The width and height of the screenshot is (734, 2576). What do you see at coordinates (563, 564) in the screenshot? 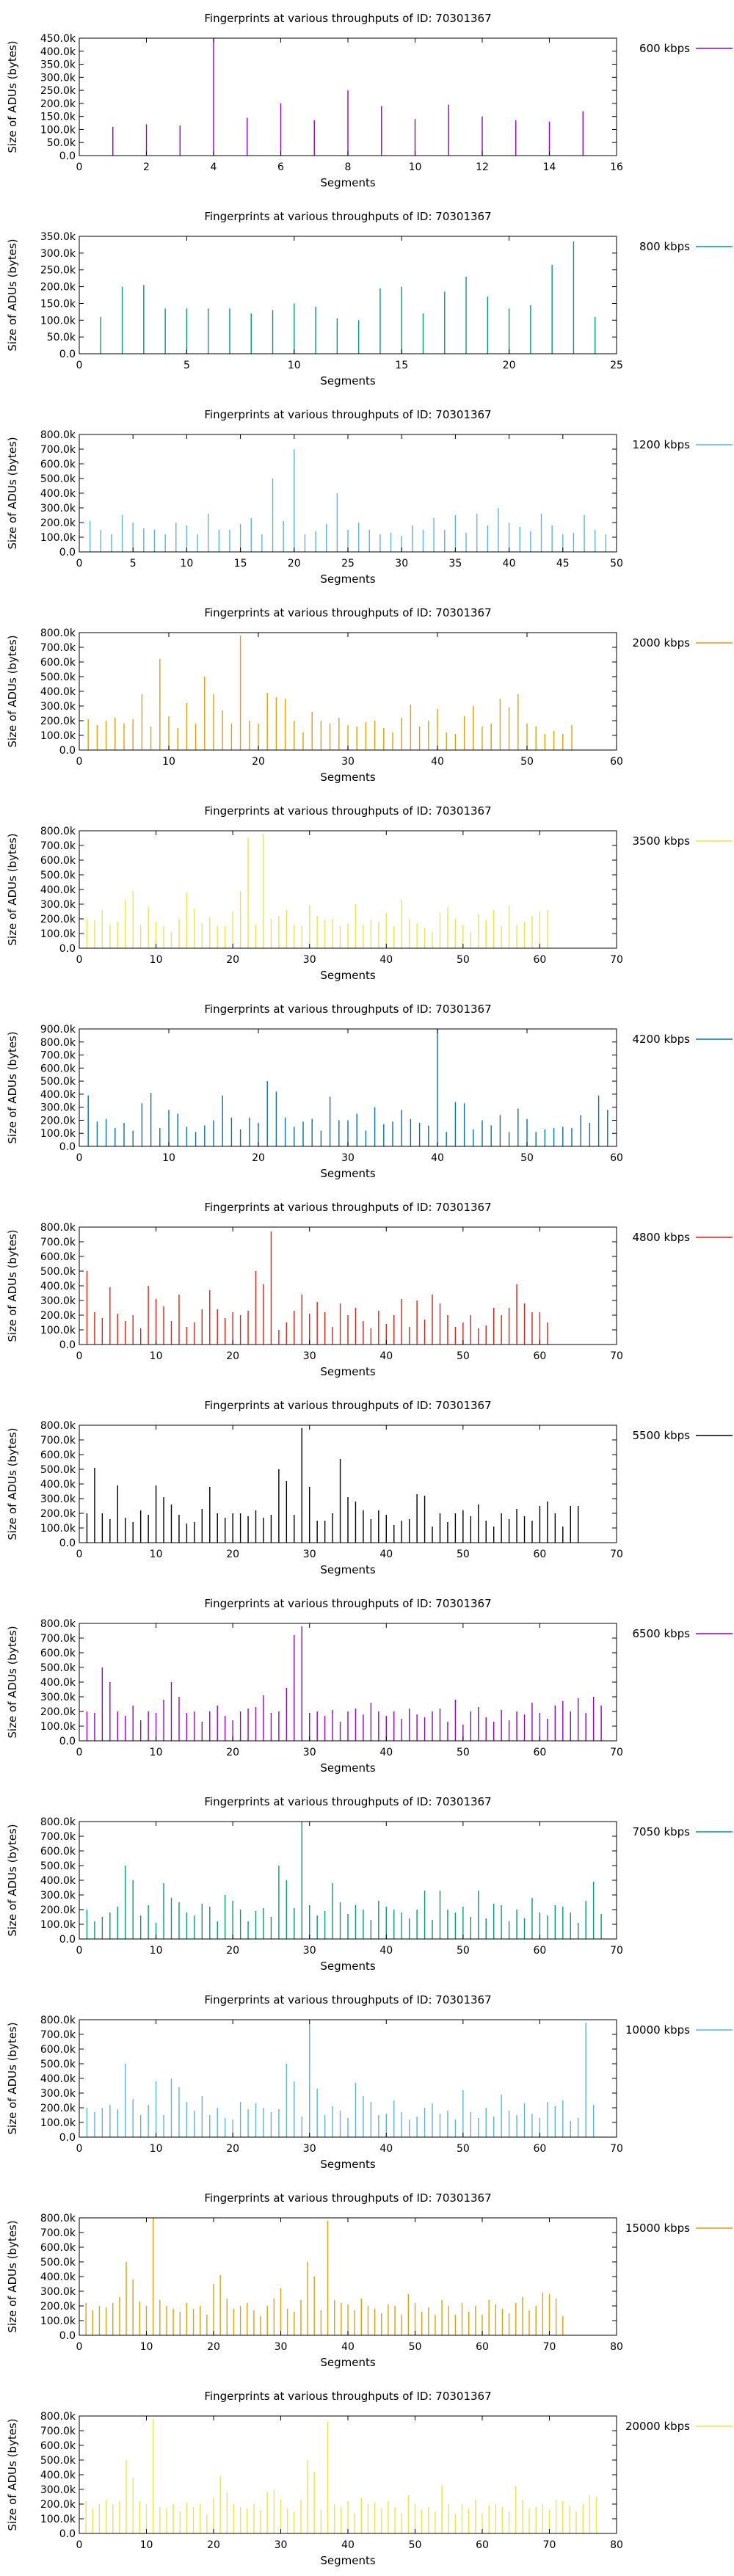
I see `x-tick-label: 45` at bounding box center [563, 564].